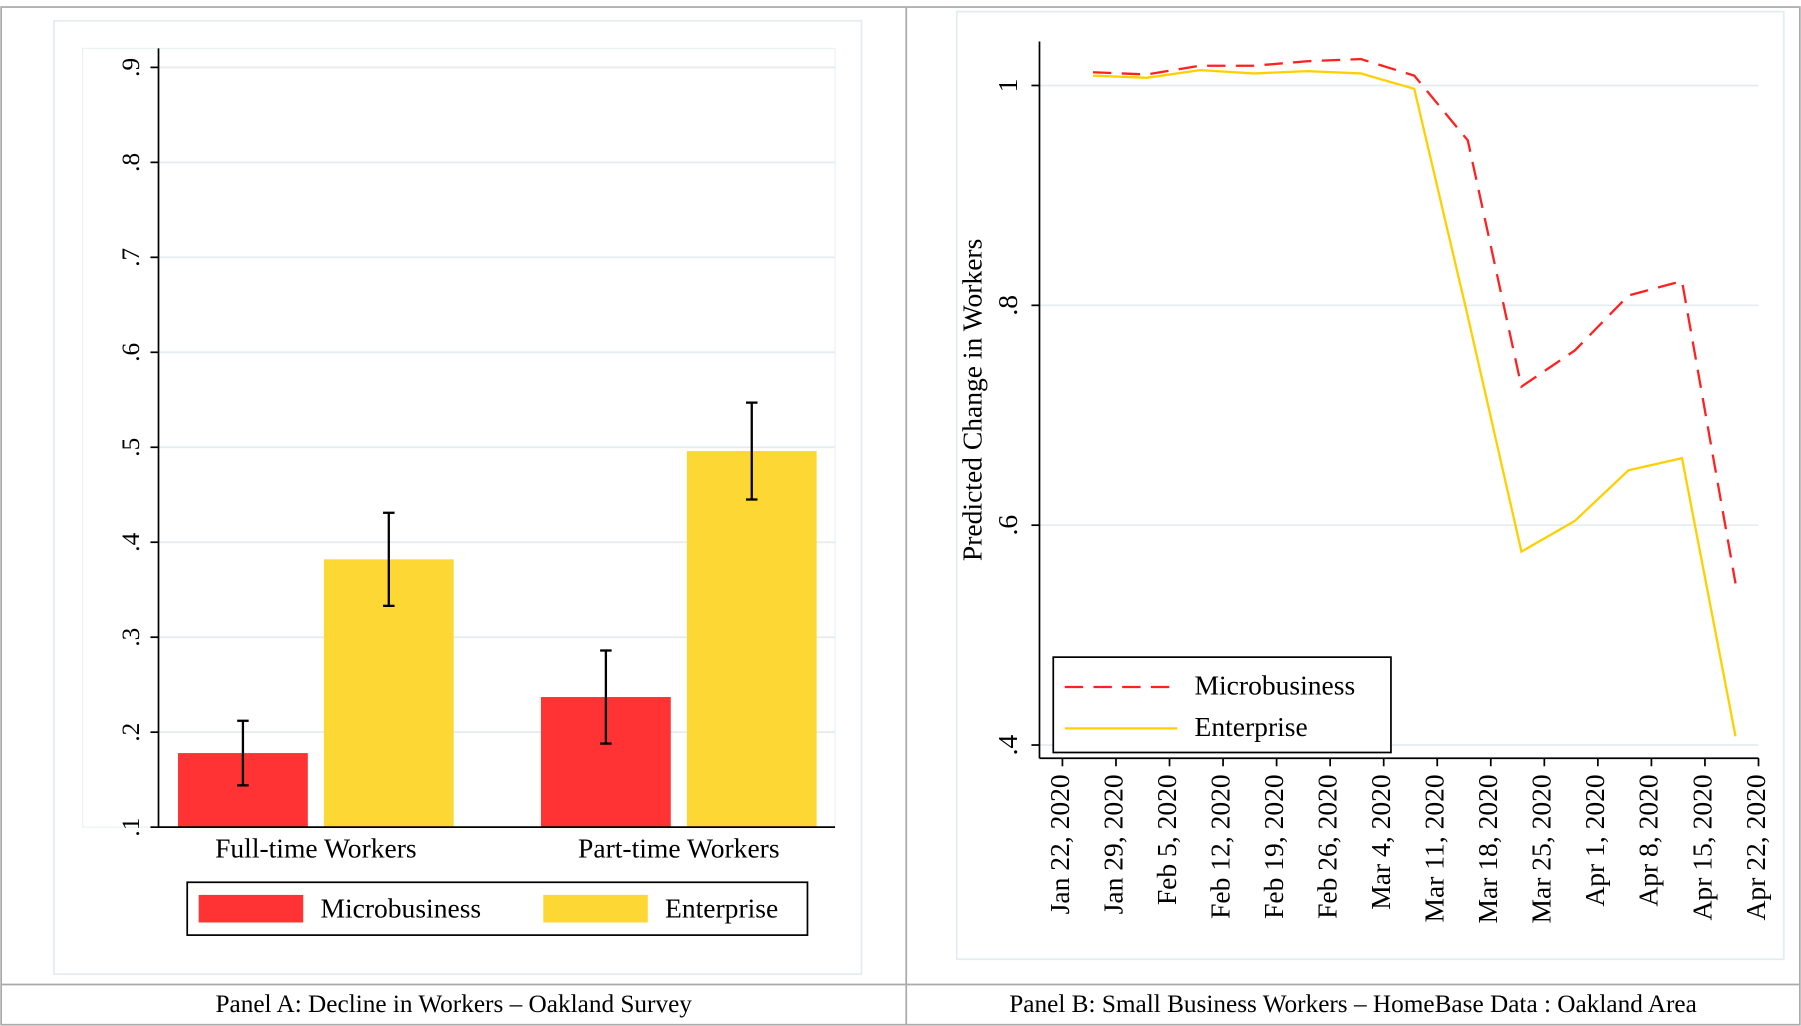 The image size is (1801, 1026). Describe the element at coordinates (1487, 848) in the screenshot. I see `x-tick-label: Mar 18, 2020` at that location.